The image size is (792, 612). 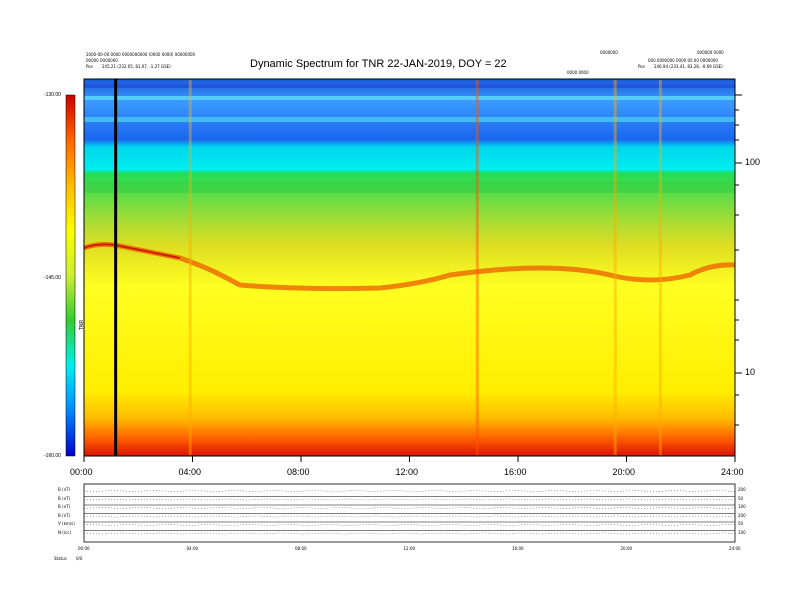 What do you see at coordinates (688, 66) in the screenshot?
I see `header-right-pos-values: 246.94 (233.41, 83.28, -0.69 GSE)` at bounding box center [688, 66].